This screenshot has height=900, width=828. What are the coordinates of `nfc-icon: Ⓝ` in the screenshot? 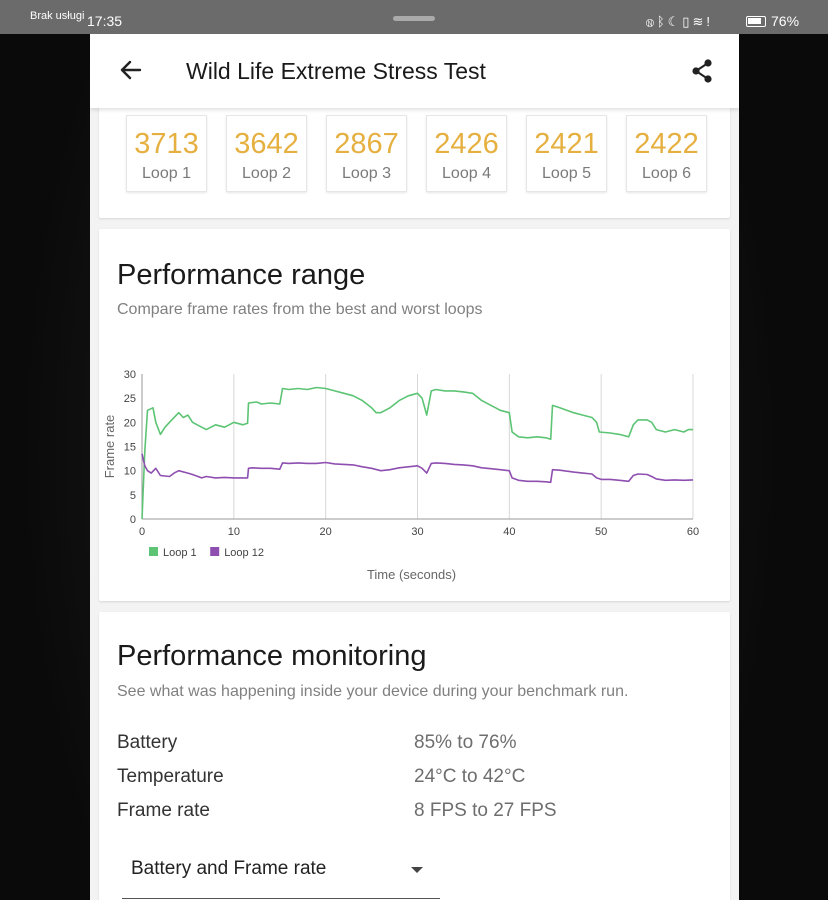 It's located at (651, 21).